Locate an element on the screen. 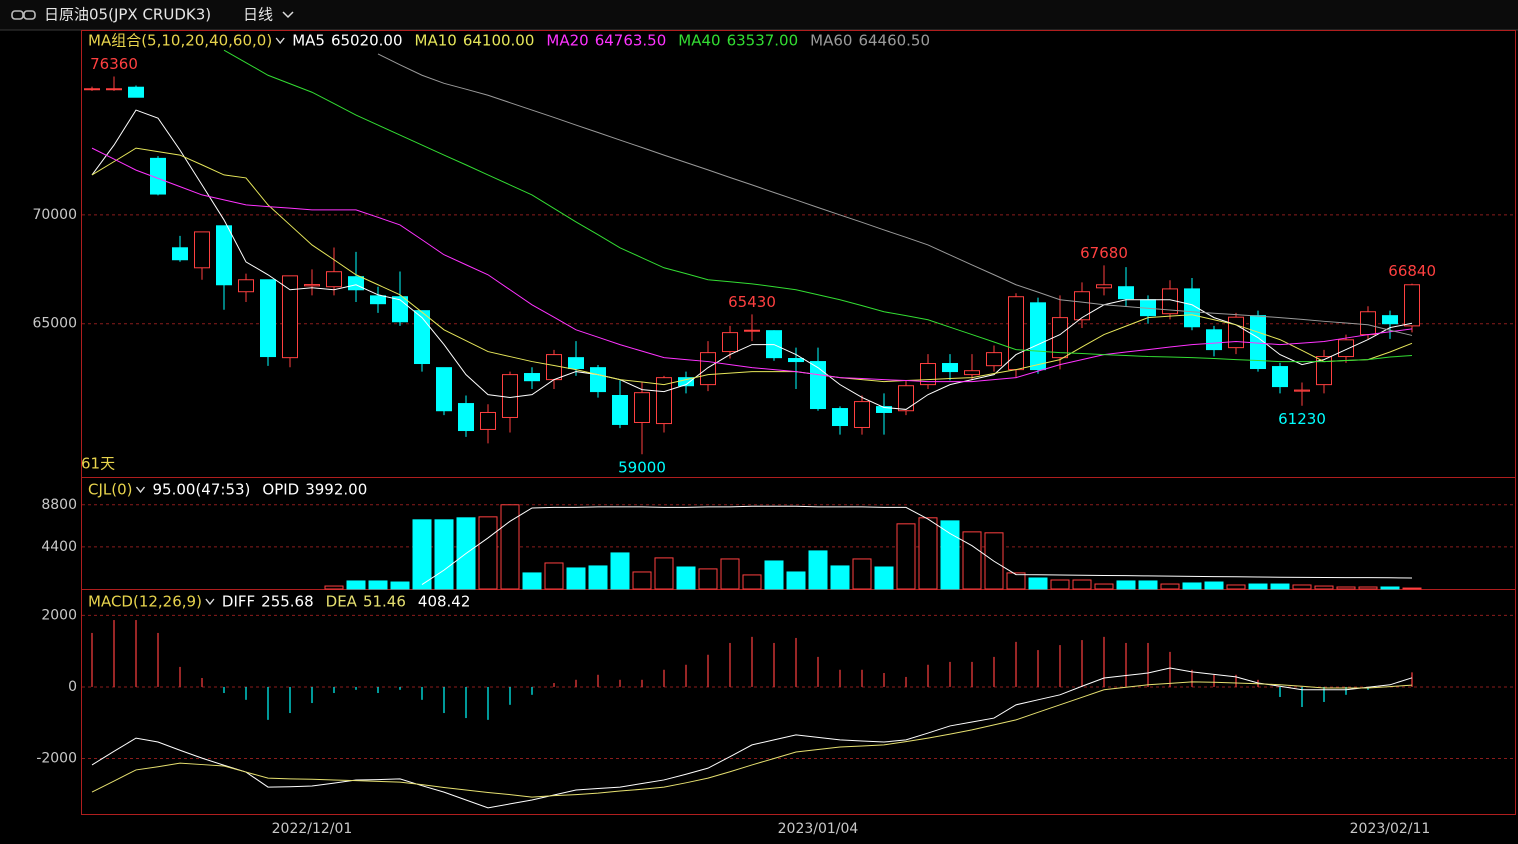 This screenshot has width=1518, height=844. extreme-label: 59000 is located at coordinates (642, 468).